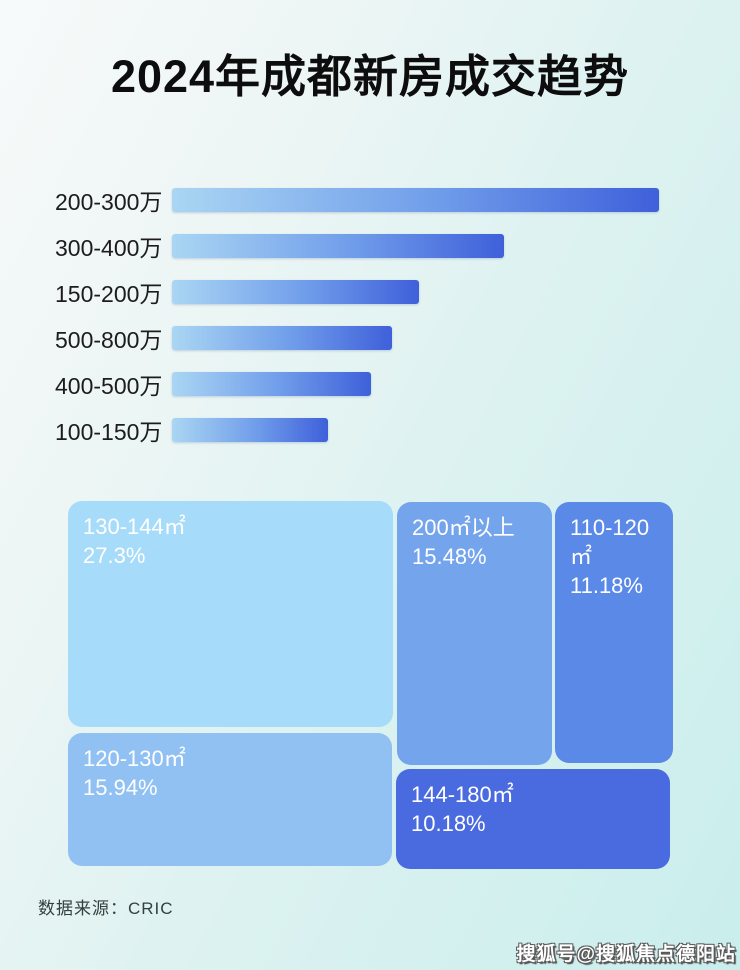 The image size is (740, 970). Describe the element at coordinates (106, 908) in the screenshot. I see `source-note: 数据来源：CRIC` at that location.